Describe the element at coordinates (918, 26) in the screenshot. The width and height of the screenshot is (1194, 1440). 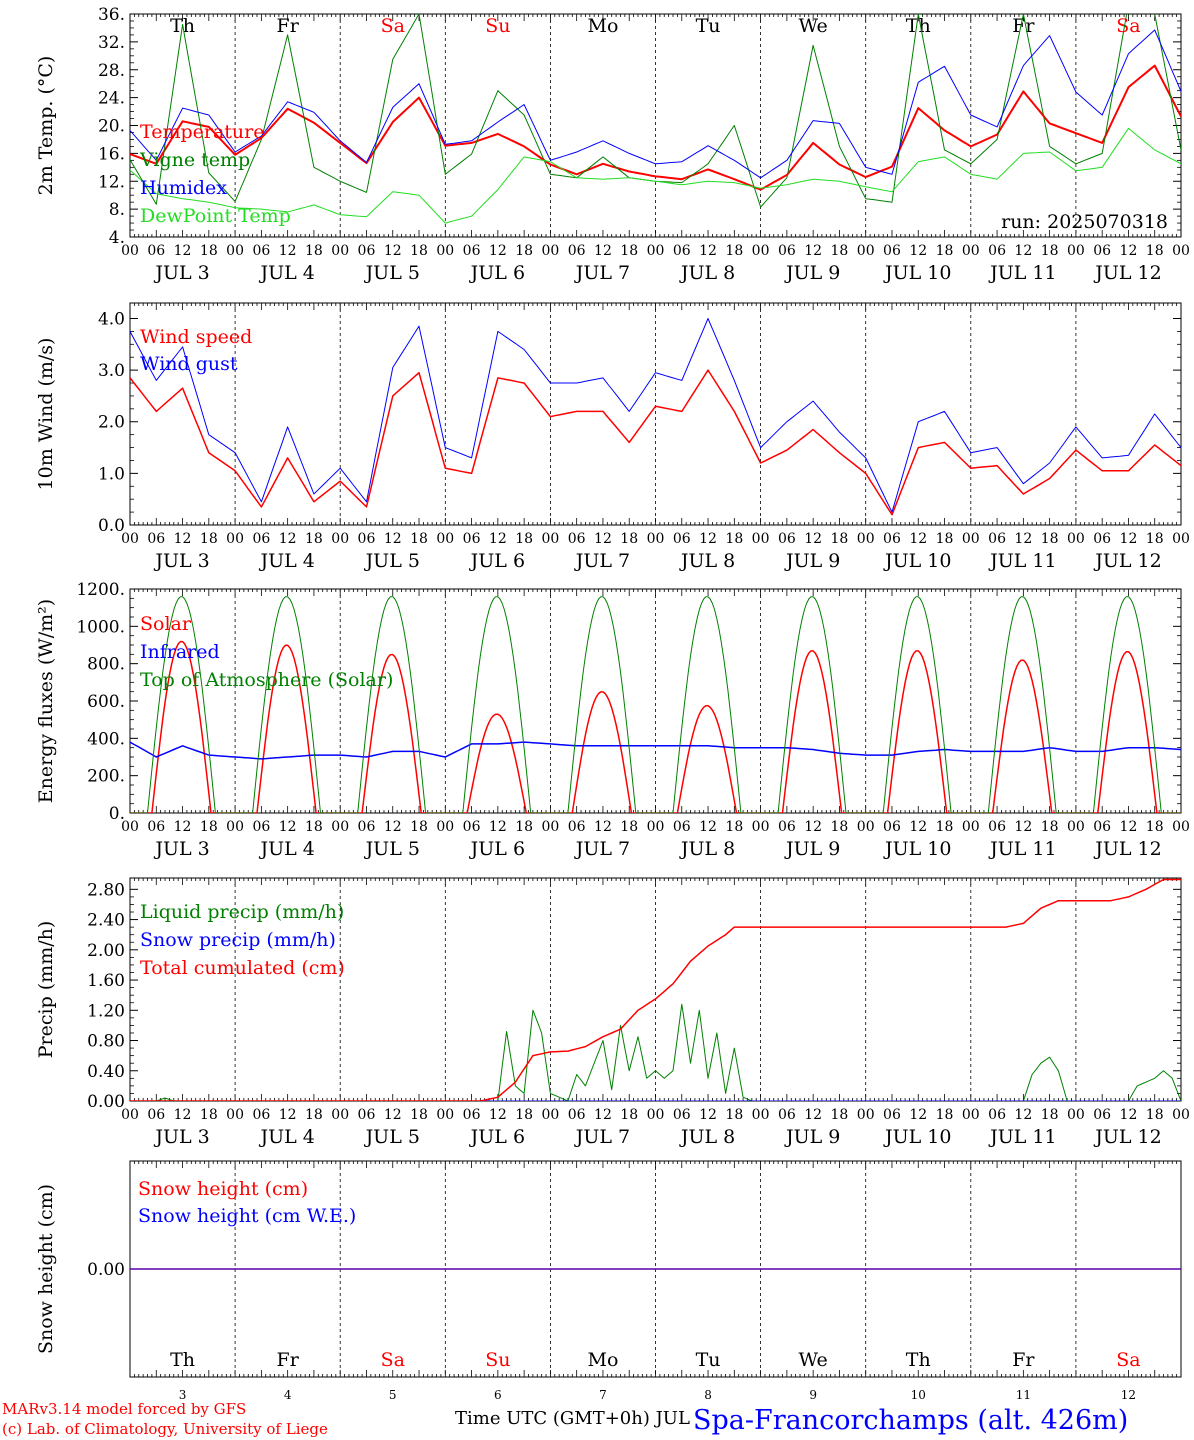
I see `day-abbr-label: Th` at that location.